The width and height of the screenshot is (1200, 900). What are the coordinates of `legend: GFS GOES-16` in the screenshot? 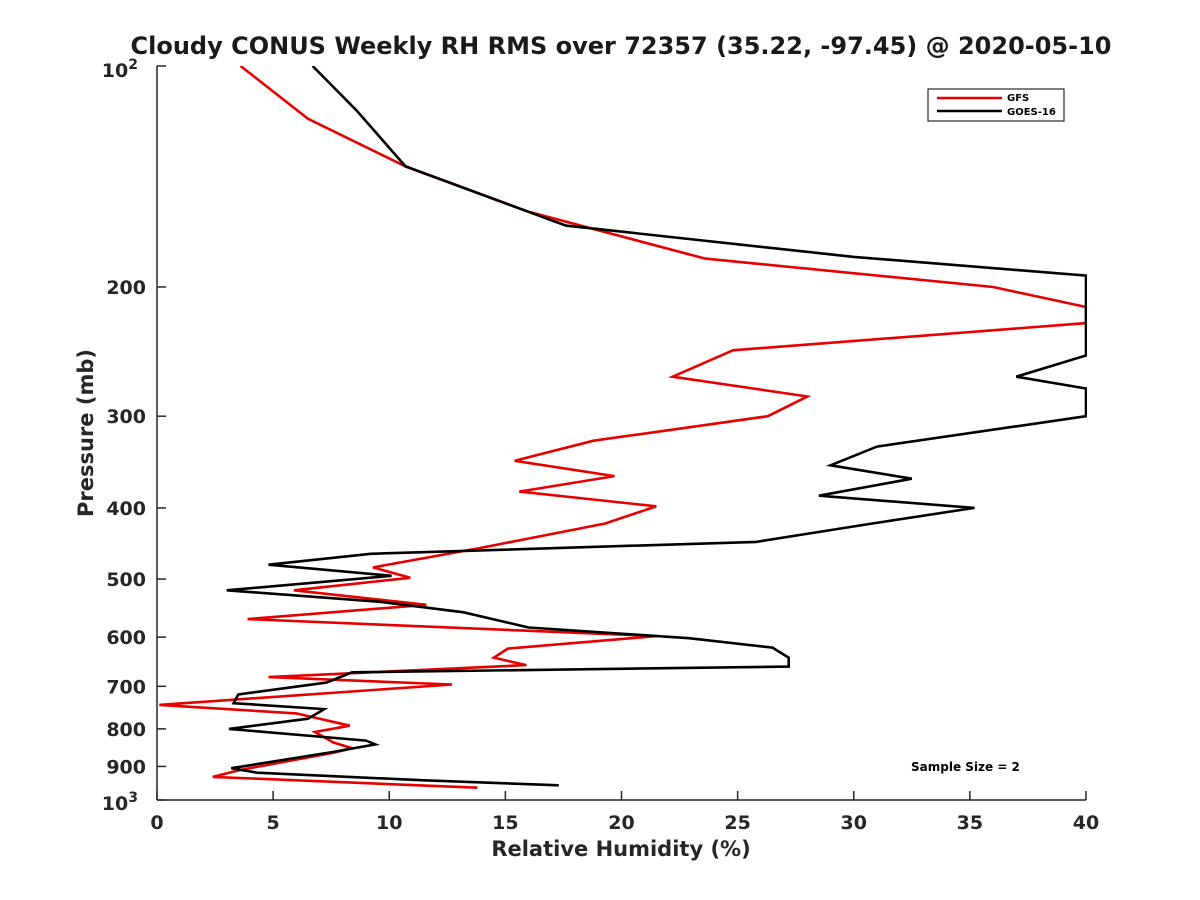 It's located at (996, 105).